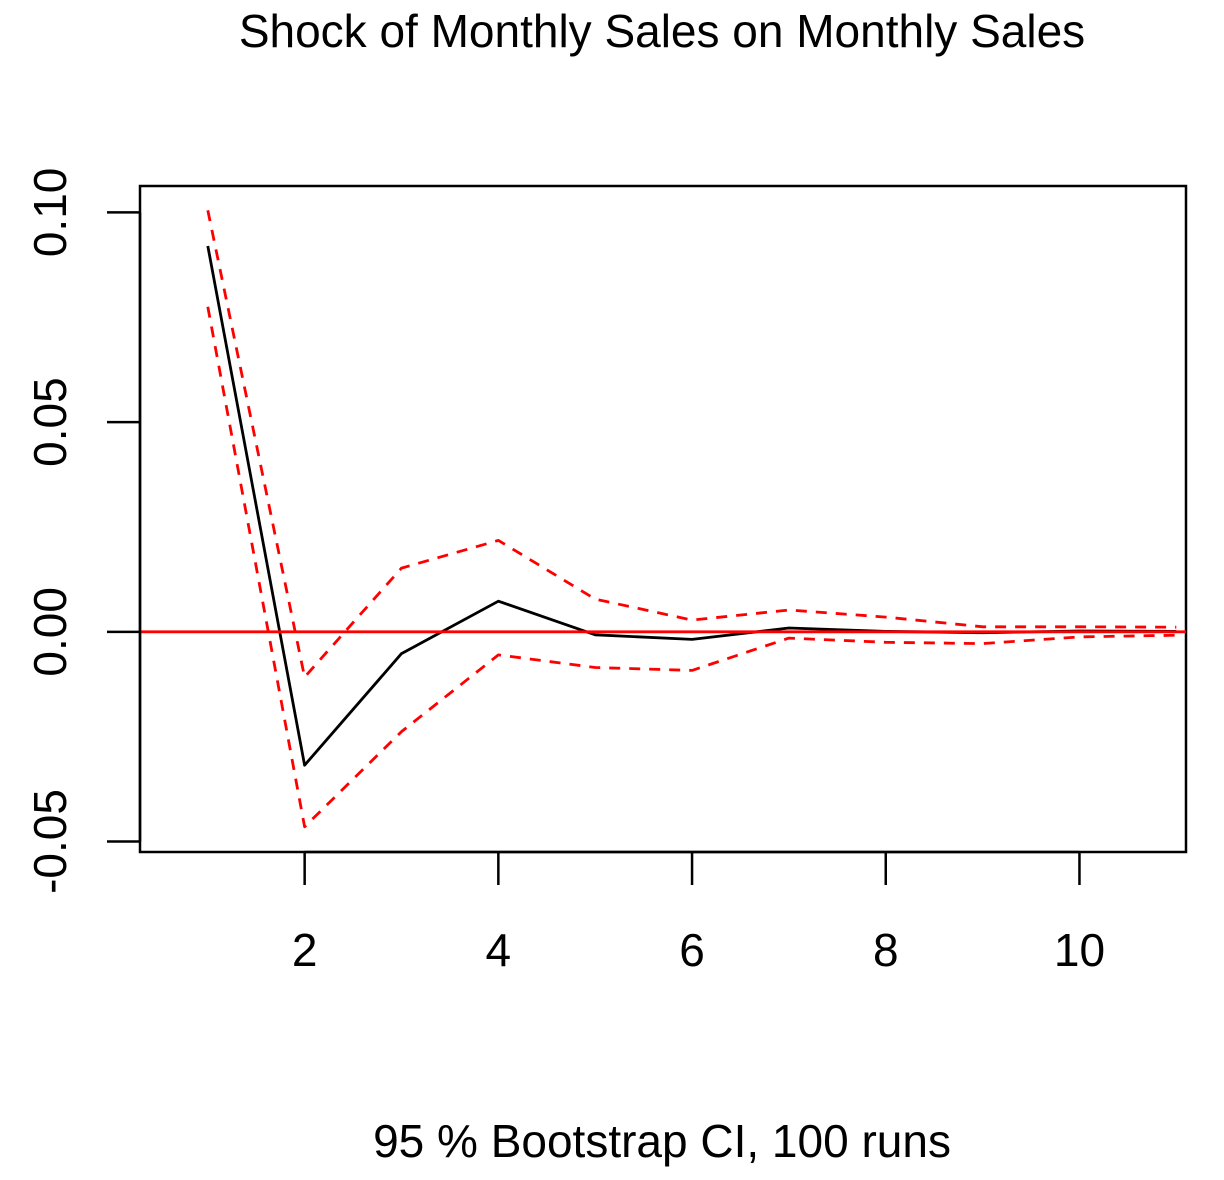 This screenshot has height=1180, width=1224. I want to click on x-axis: 2 4 6 8 10, so click(698, 913).